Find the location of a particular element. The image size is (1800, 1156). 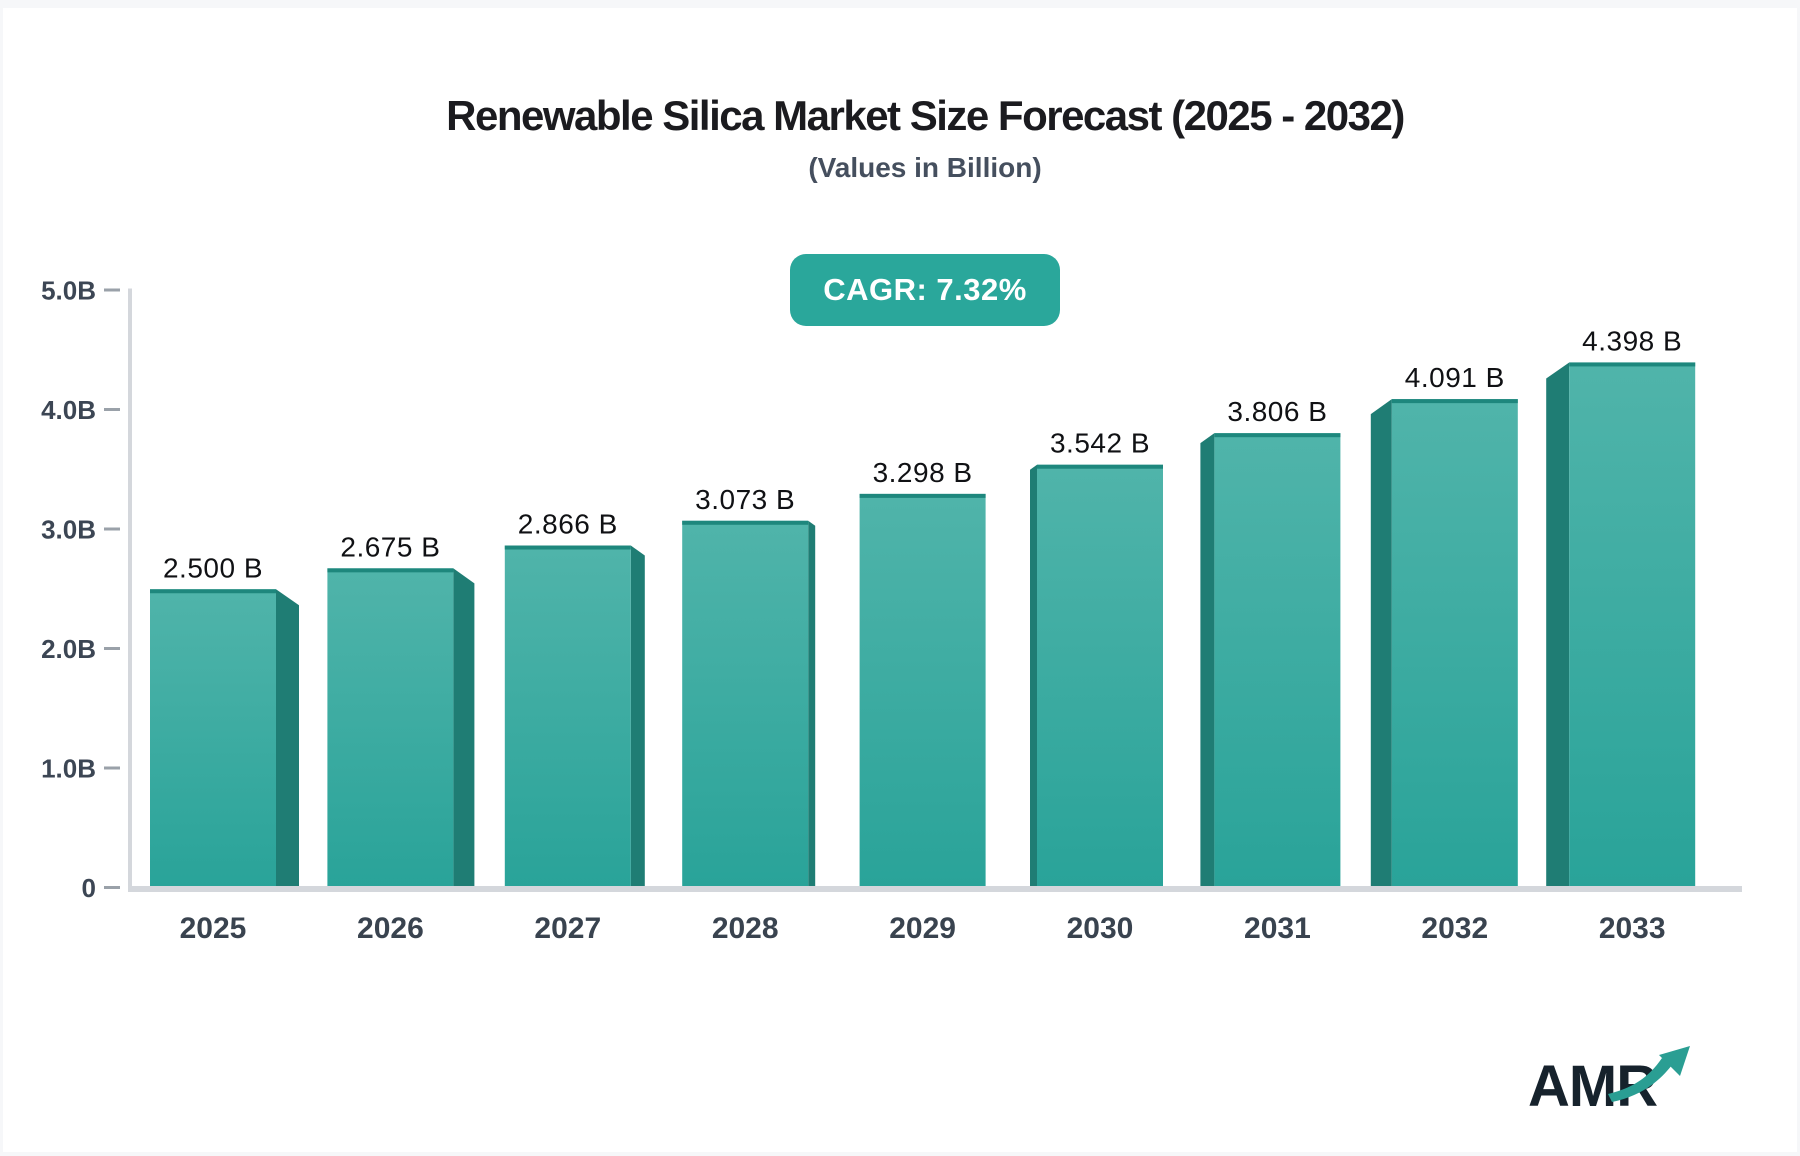

cagr-badge: CAGR: 7.32% is located at coordinates (925, 290).